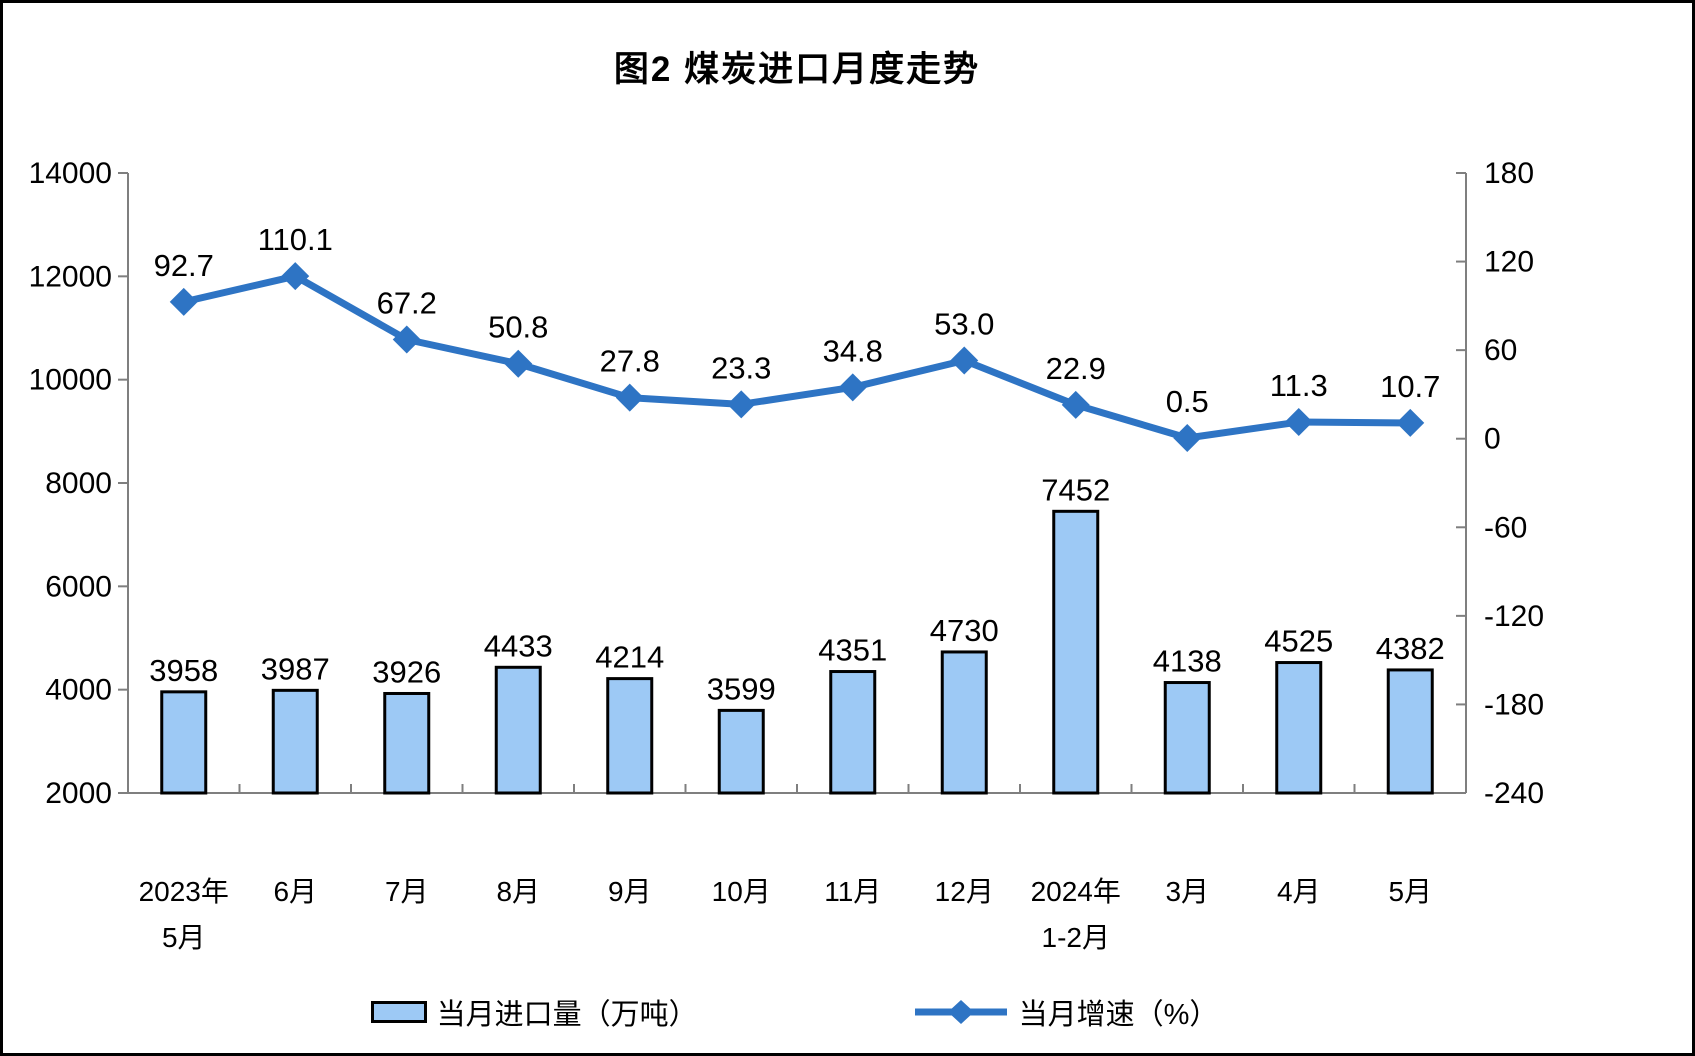  I want to click on line-value-label: 92.7, so click(184, 265).